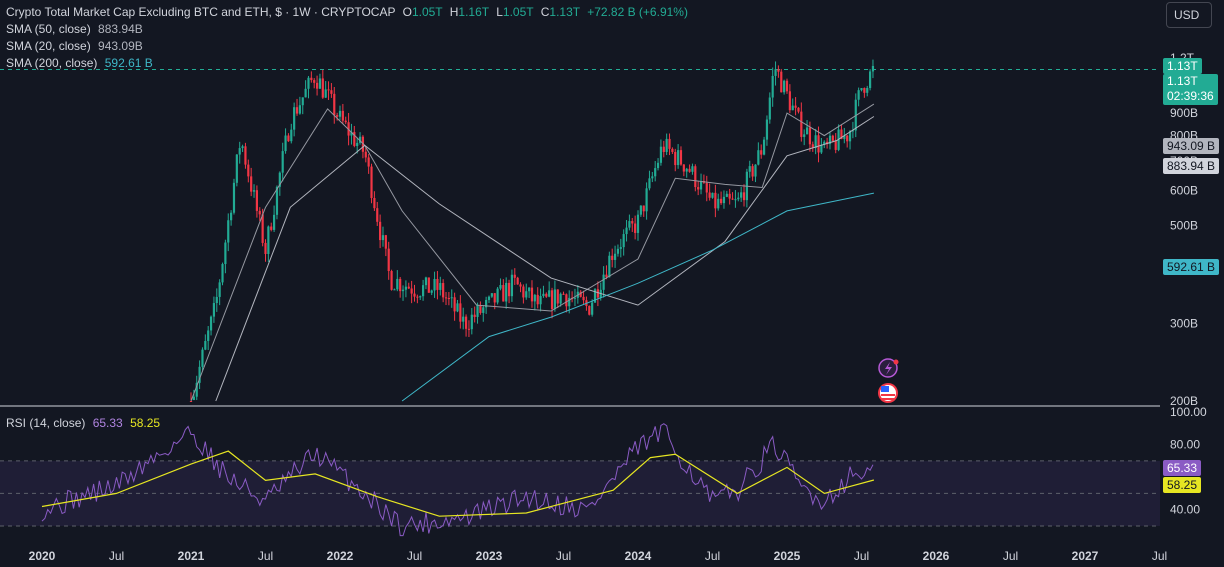 The width and height of the screenshot is (1224, 567). What do you see at coordinates (1191, 166) in the screenshot?
I see `sma50-tag: 883.94 B` at bounding box center [1191, 166].